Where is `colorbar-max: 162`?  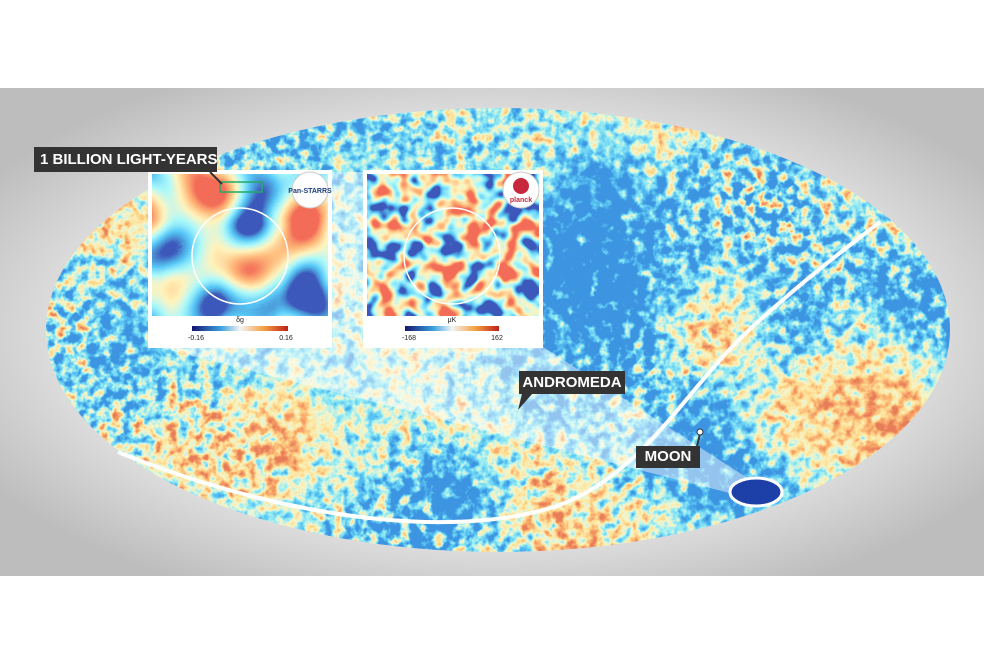 colorbar-max: 162 is located at coordinates (497, 338).